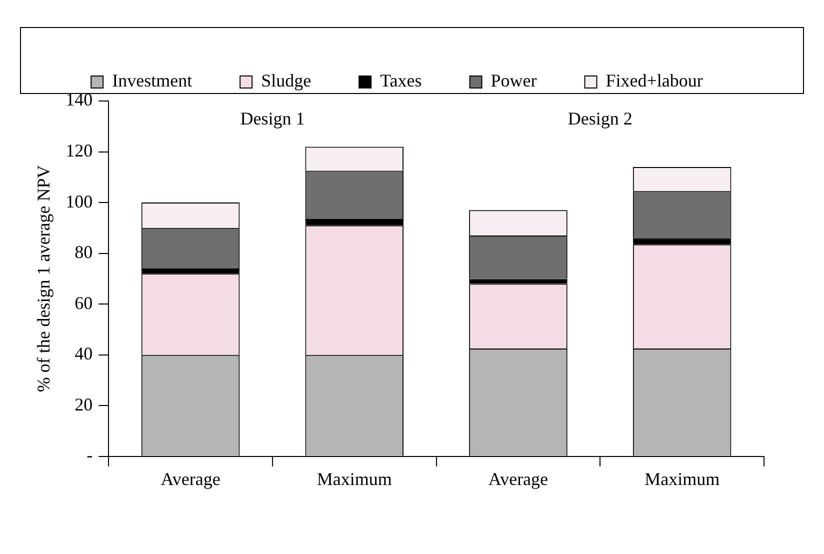 This screenshot has height=554, width=824. I want to click on annotation: Design 1, so click(272, 118).